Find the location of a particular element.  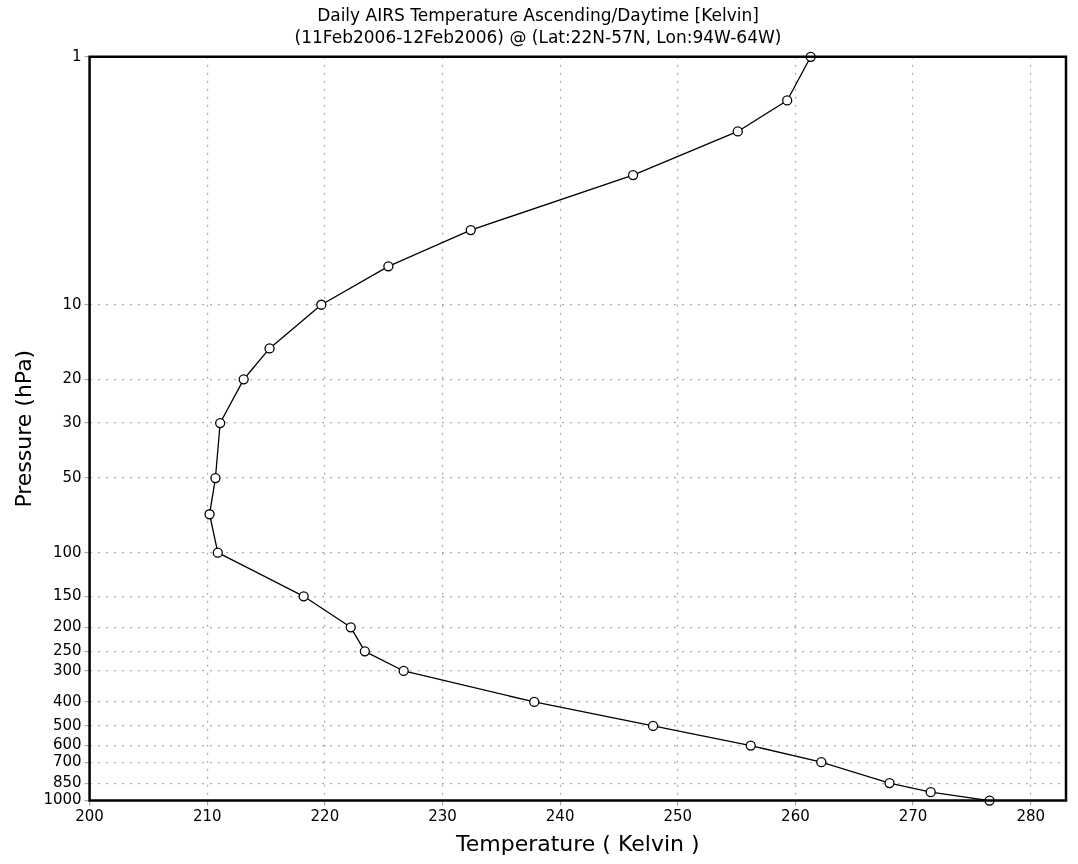

y-tick-label: 300 is located at coordinates (67, 669).